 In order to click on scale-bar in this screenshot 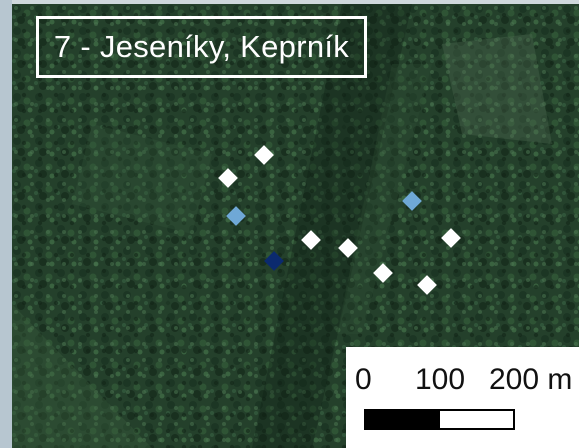, I will do `click(439, 419)`.